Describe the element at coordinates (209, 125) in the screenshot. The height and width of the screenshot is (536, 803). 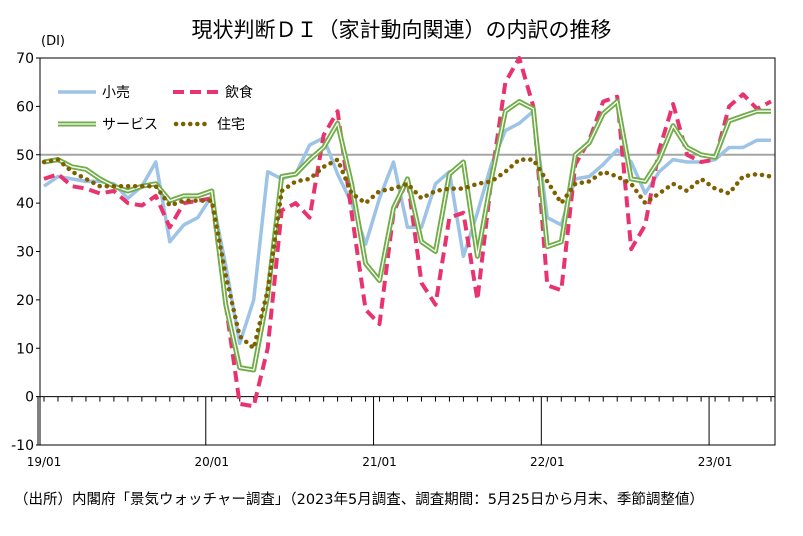
I see `legend-item-4: 住宅` at that location.